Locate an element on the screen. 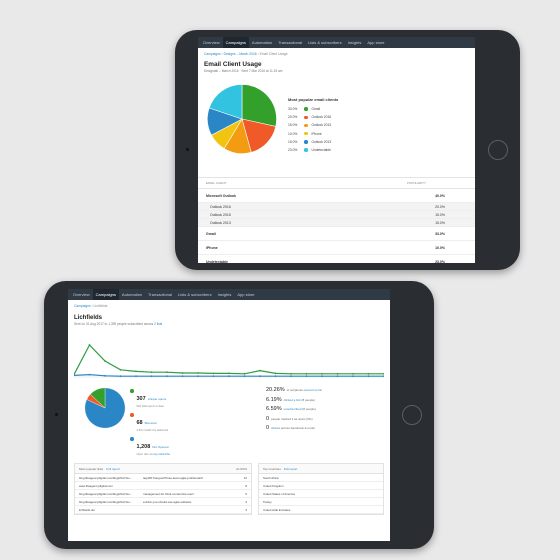 Image resolution: width=560 pixels, height=560 pixels. activity-stat: 0 shares across Facebook & email is located at coordinates (326, 430).